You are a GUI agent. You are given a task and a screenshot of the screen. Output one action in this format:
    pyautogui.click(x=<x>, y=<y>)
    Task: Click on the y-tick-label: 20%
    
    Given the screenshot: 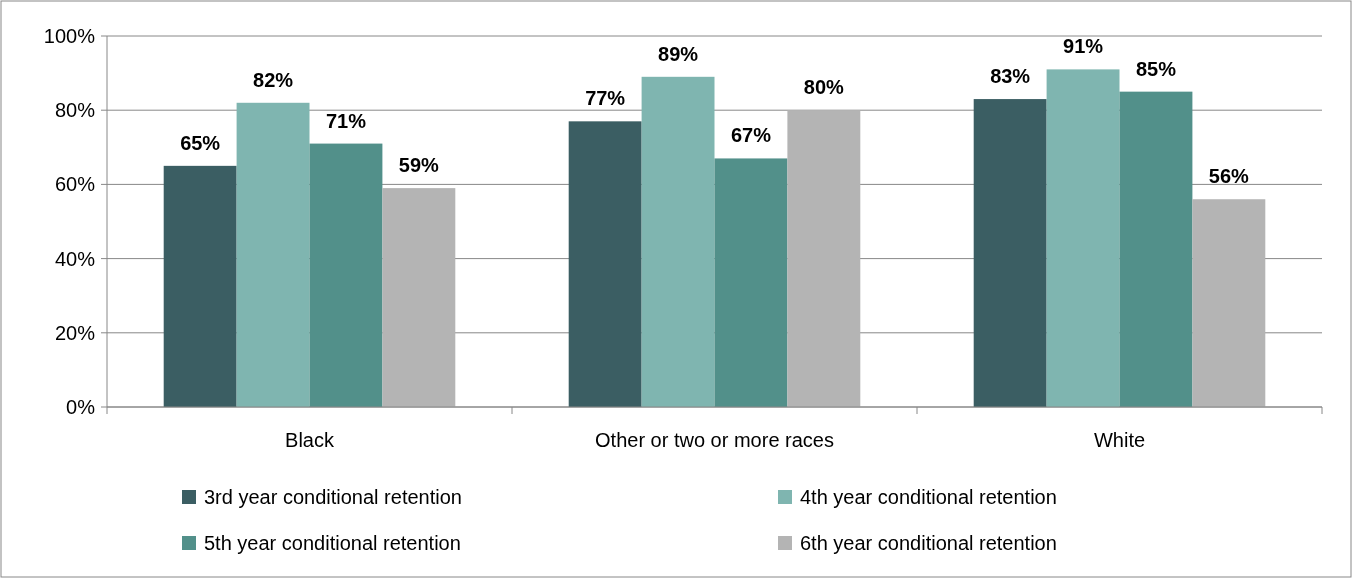 What is the action you would take?
    pyautogui.click(x=75, y=332)
    